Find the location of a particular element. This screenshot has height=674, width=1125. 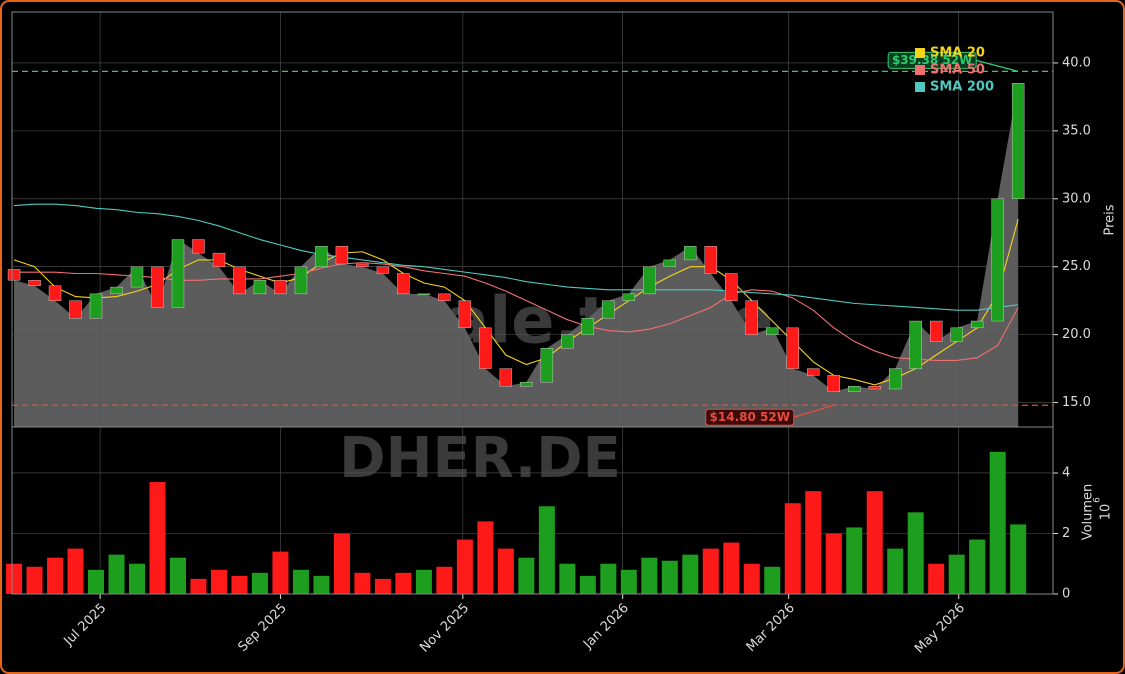

annotation-label: $39.38 52W is located at coordinates (932, 60).